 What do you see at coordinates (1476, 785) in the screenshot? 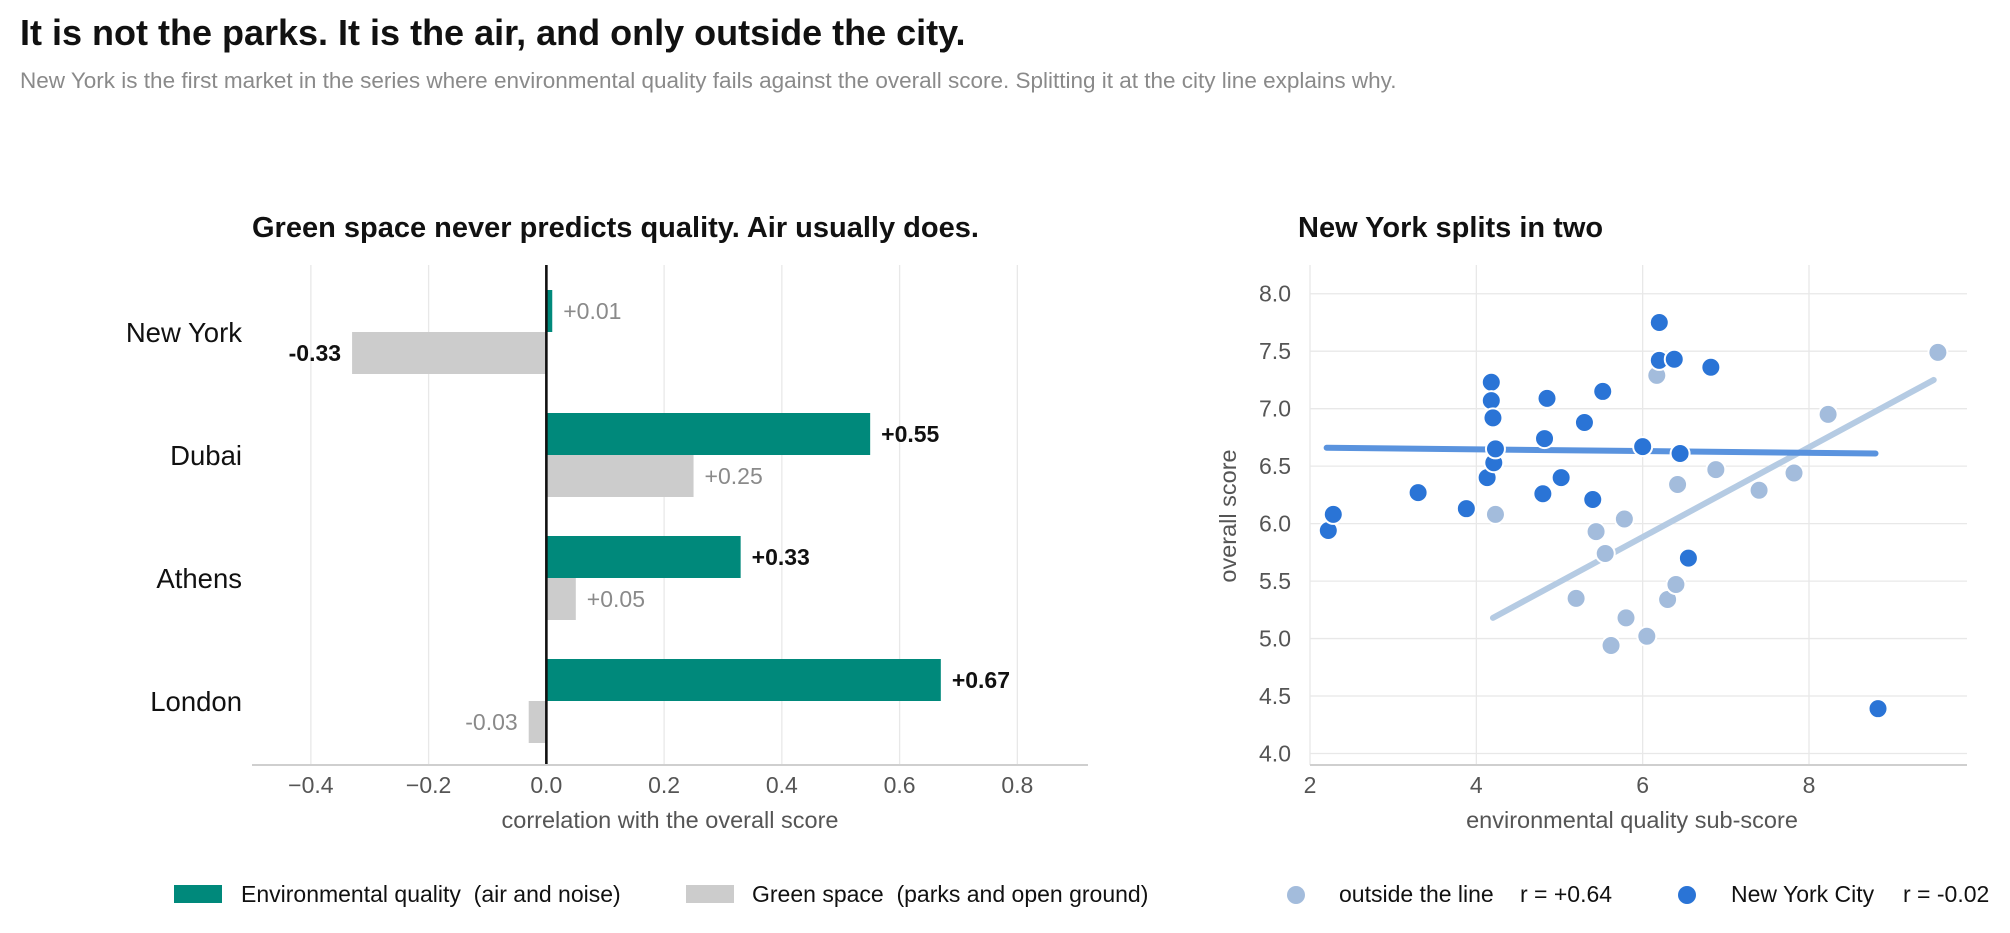
I see `scatter-x-tick-label: 4` at bounding box center [1476, 785].